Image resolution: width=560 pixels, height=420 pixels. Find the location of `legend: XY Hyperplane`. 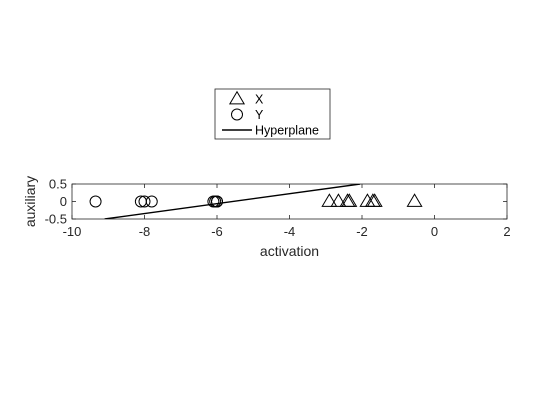

legend: XY Hyperplane is located at coordinates (272, 114).